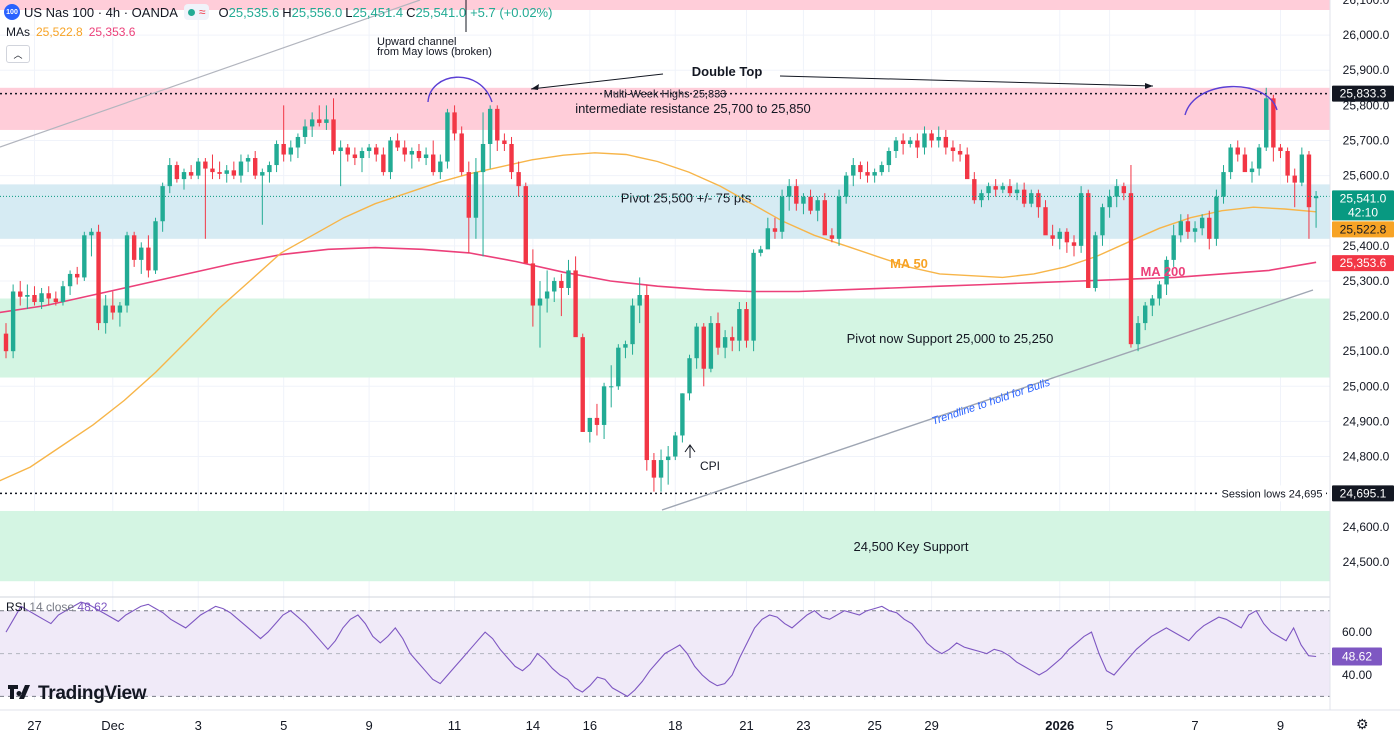 Image resolution: width=1400 pixels, height=735 pixels. Describe the element at coordinates (665, 95) in the screenshot. I see `level-label: Multi-Week Highs 25,833` at that location.